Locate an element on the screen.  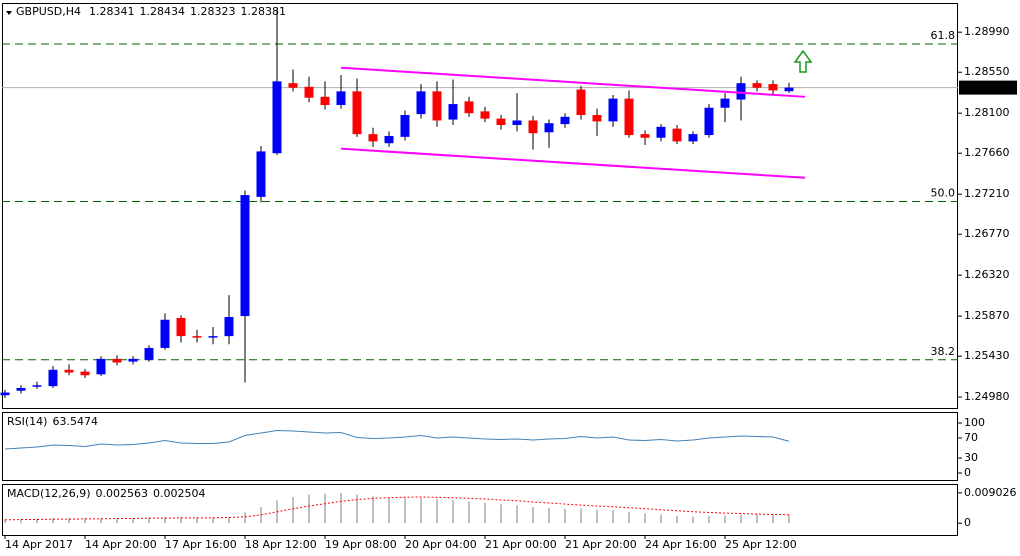
y-tick-label: 0.009026 is located at coordinates (990, 492).